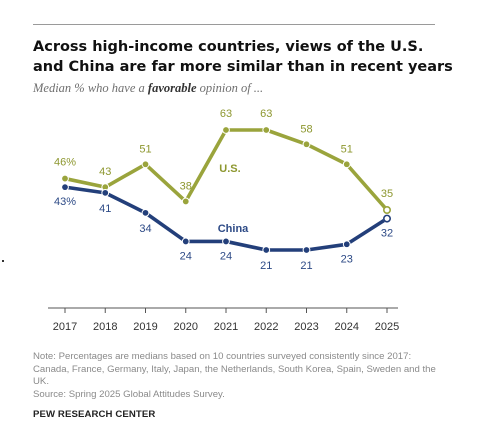  Describe the element at coordinates (185, 241) in the screenshot. I see `point-china-2020` at that location.